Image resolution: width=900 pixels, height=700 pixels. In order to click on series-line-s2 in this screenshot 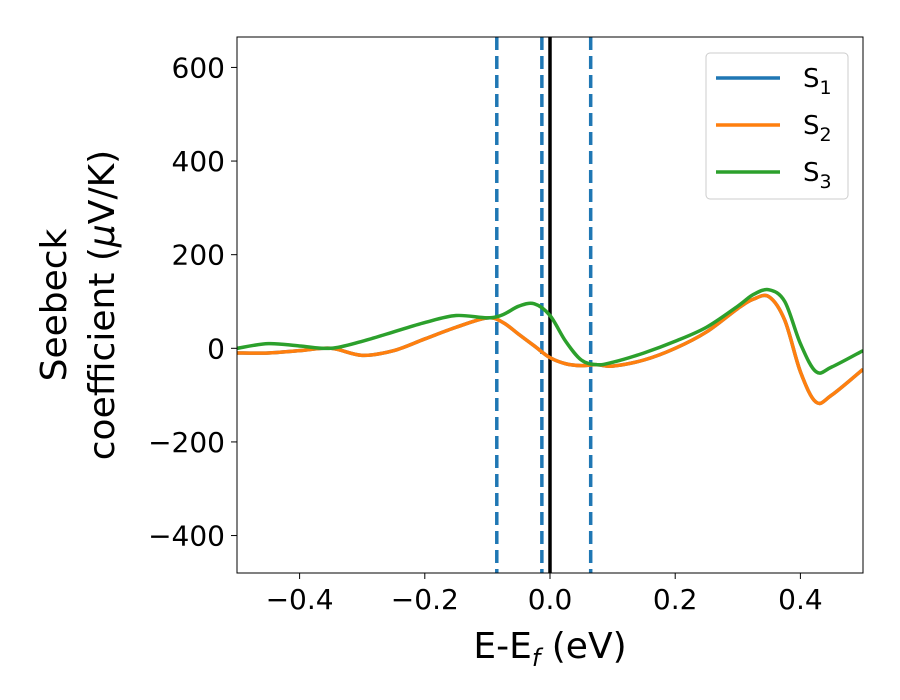, I will do `click(550, 349)`.